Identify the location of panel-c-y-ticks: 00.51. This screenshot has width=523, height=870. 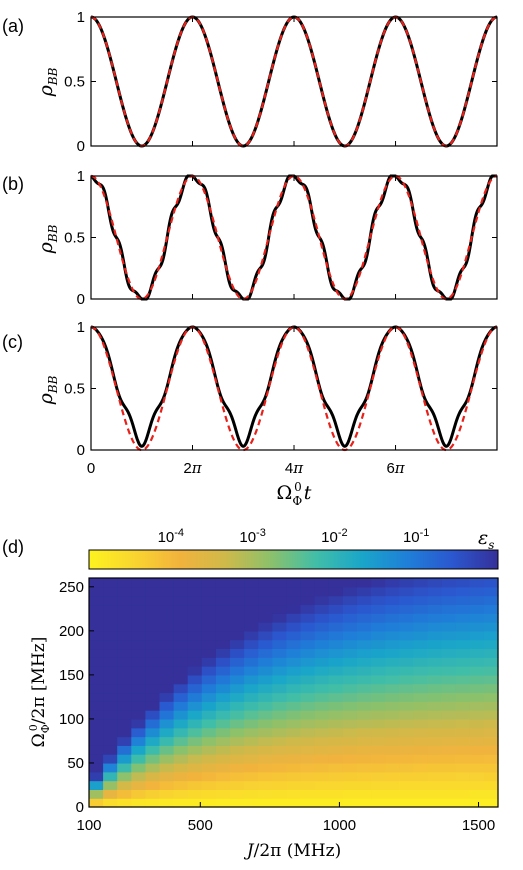
(280, 389).